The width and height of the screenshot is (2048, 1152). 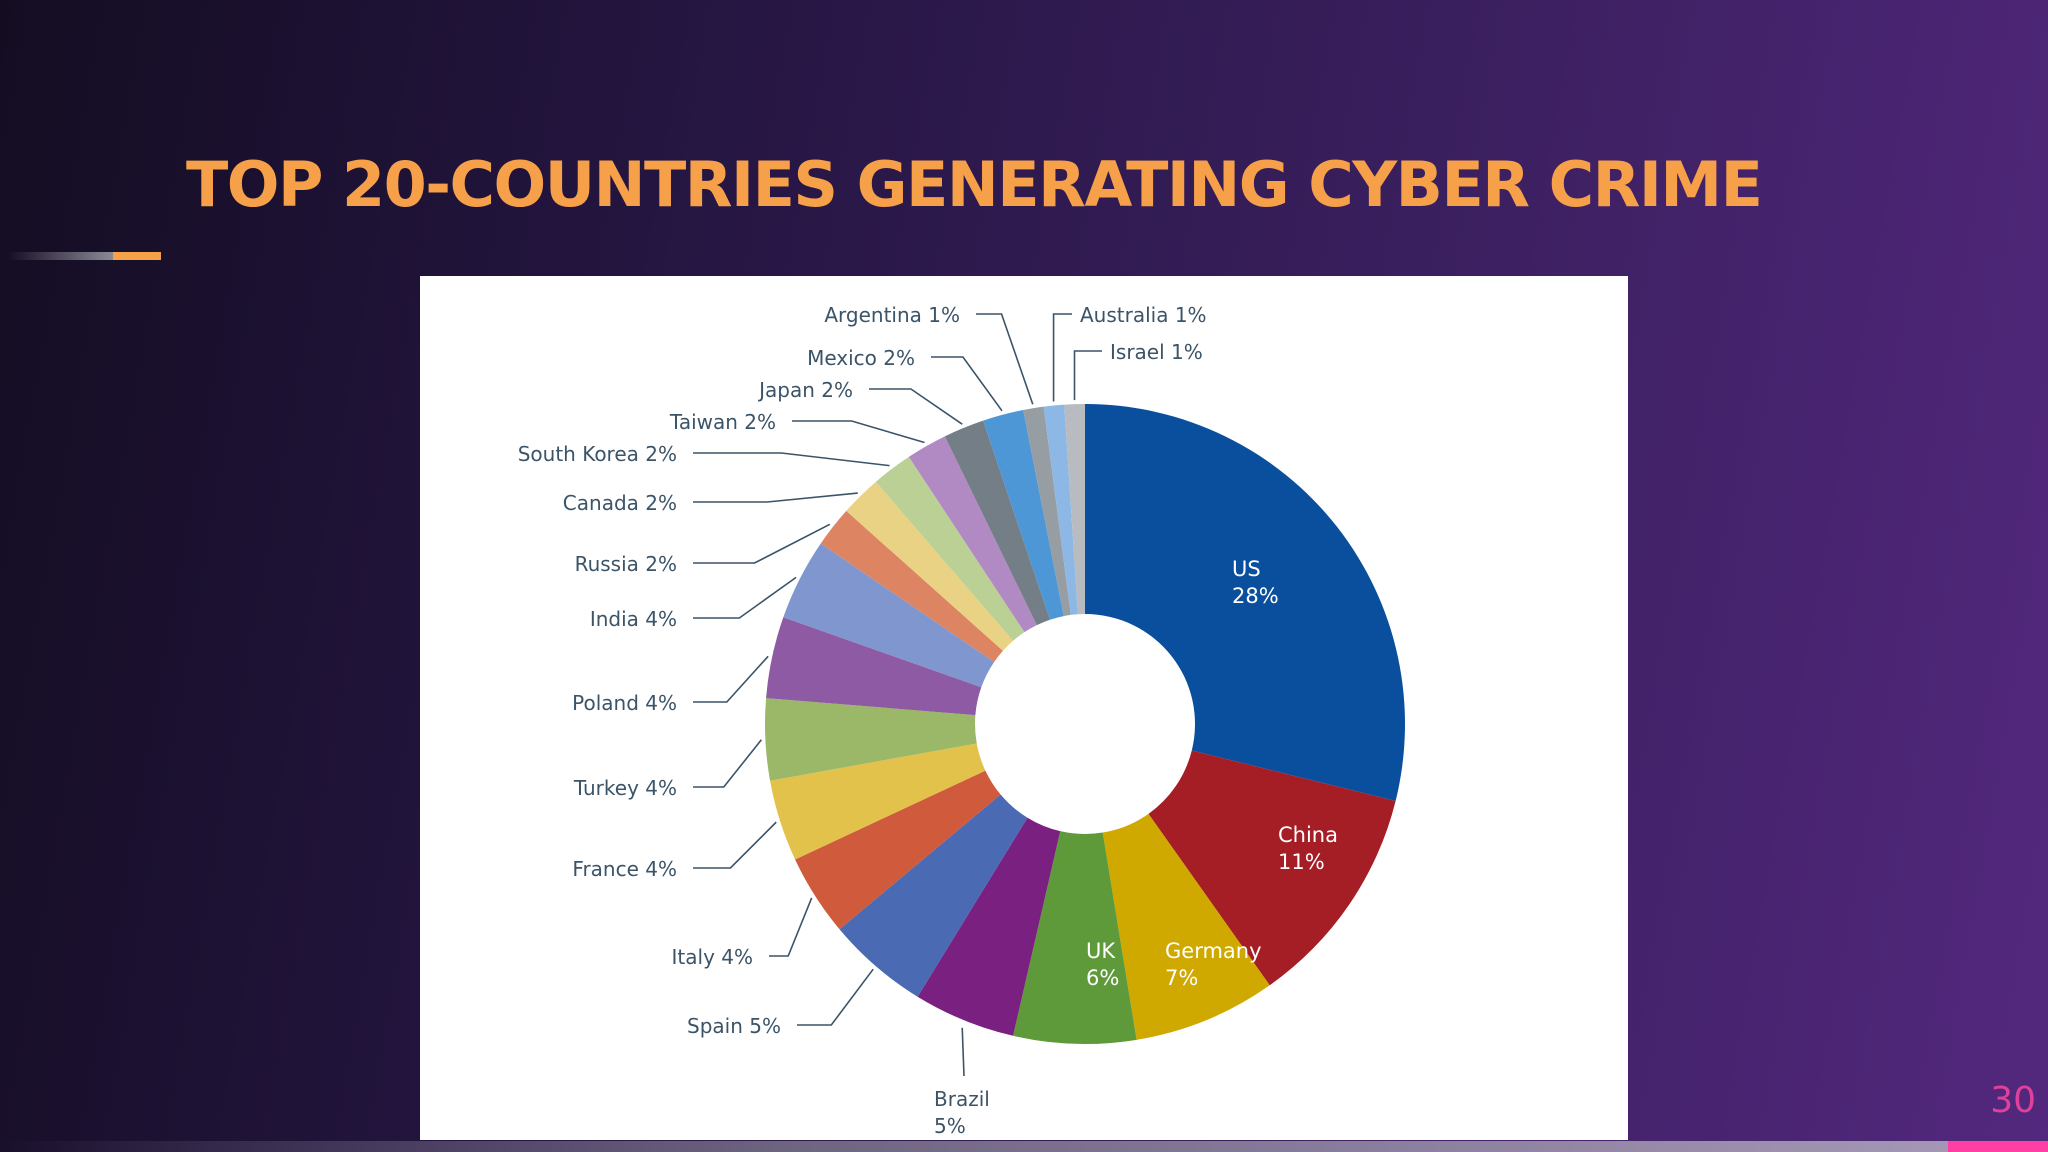 I want to click on slice-mexico, so click(x=1023, y=515).